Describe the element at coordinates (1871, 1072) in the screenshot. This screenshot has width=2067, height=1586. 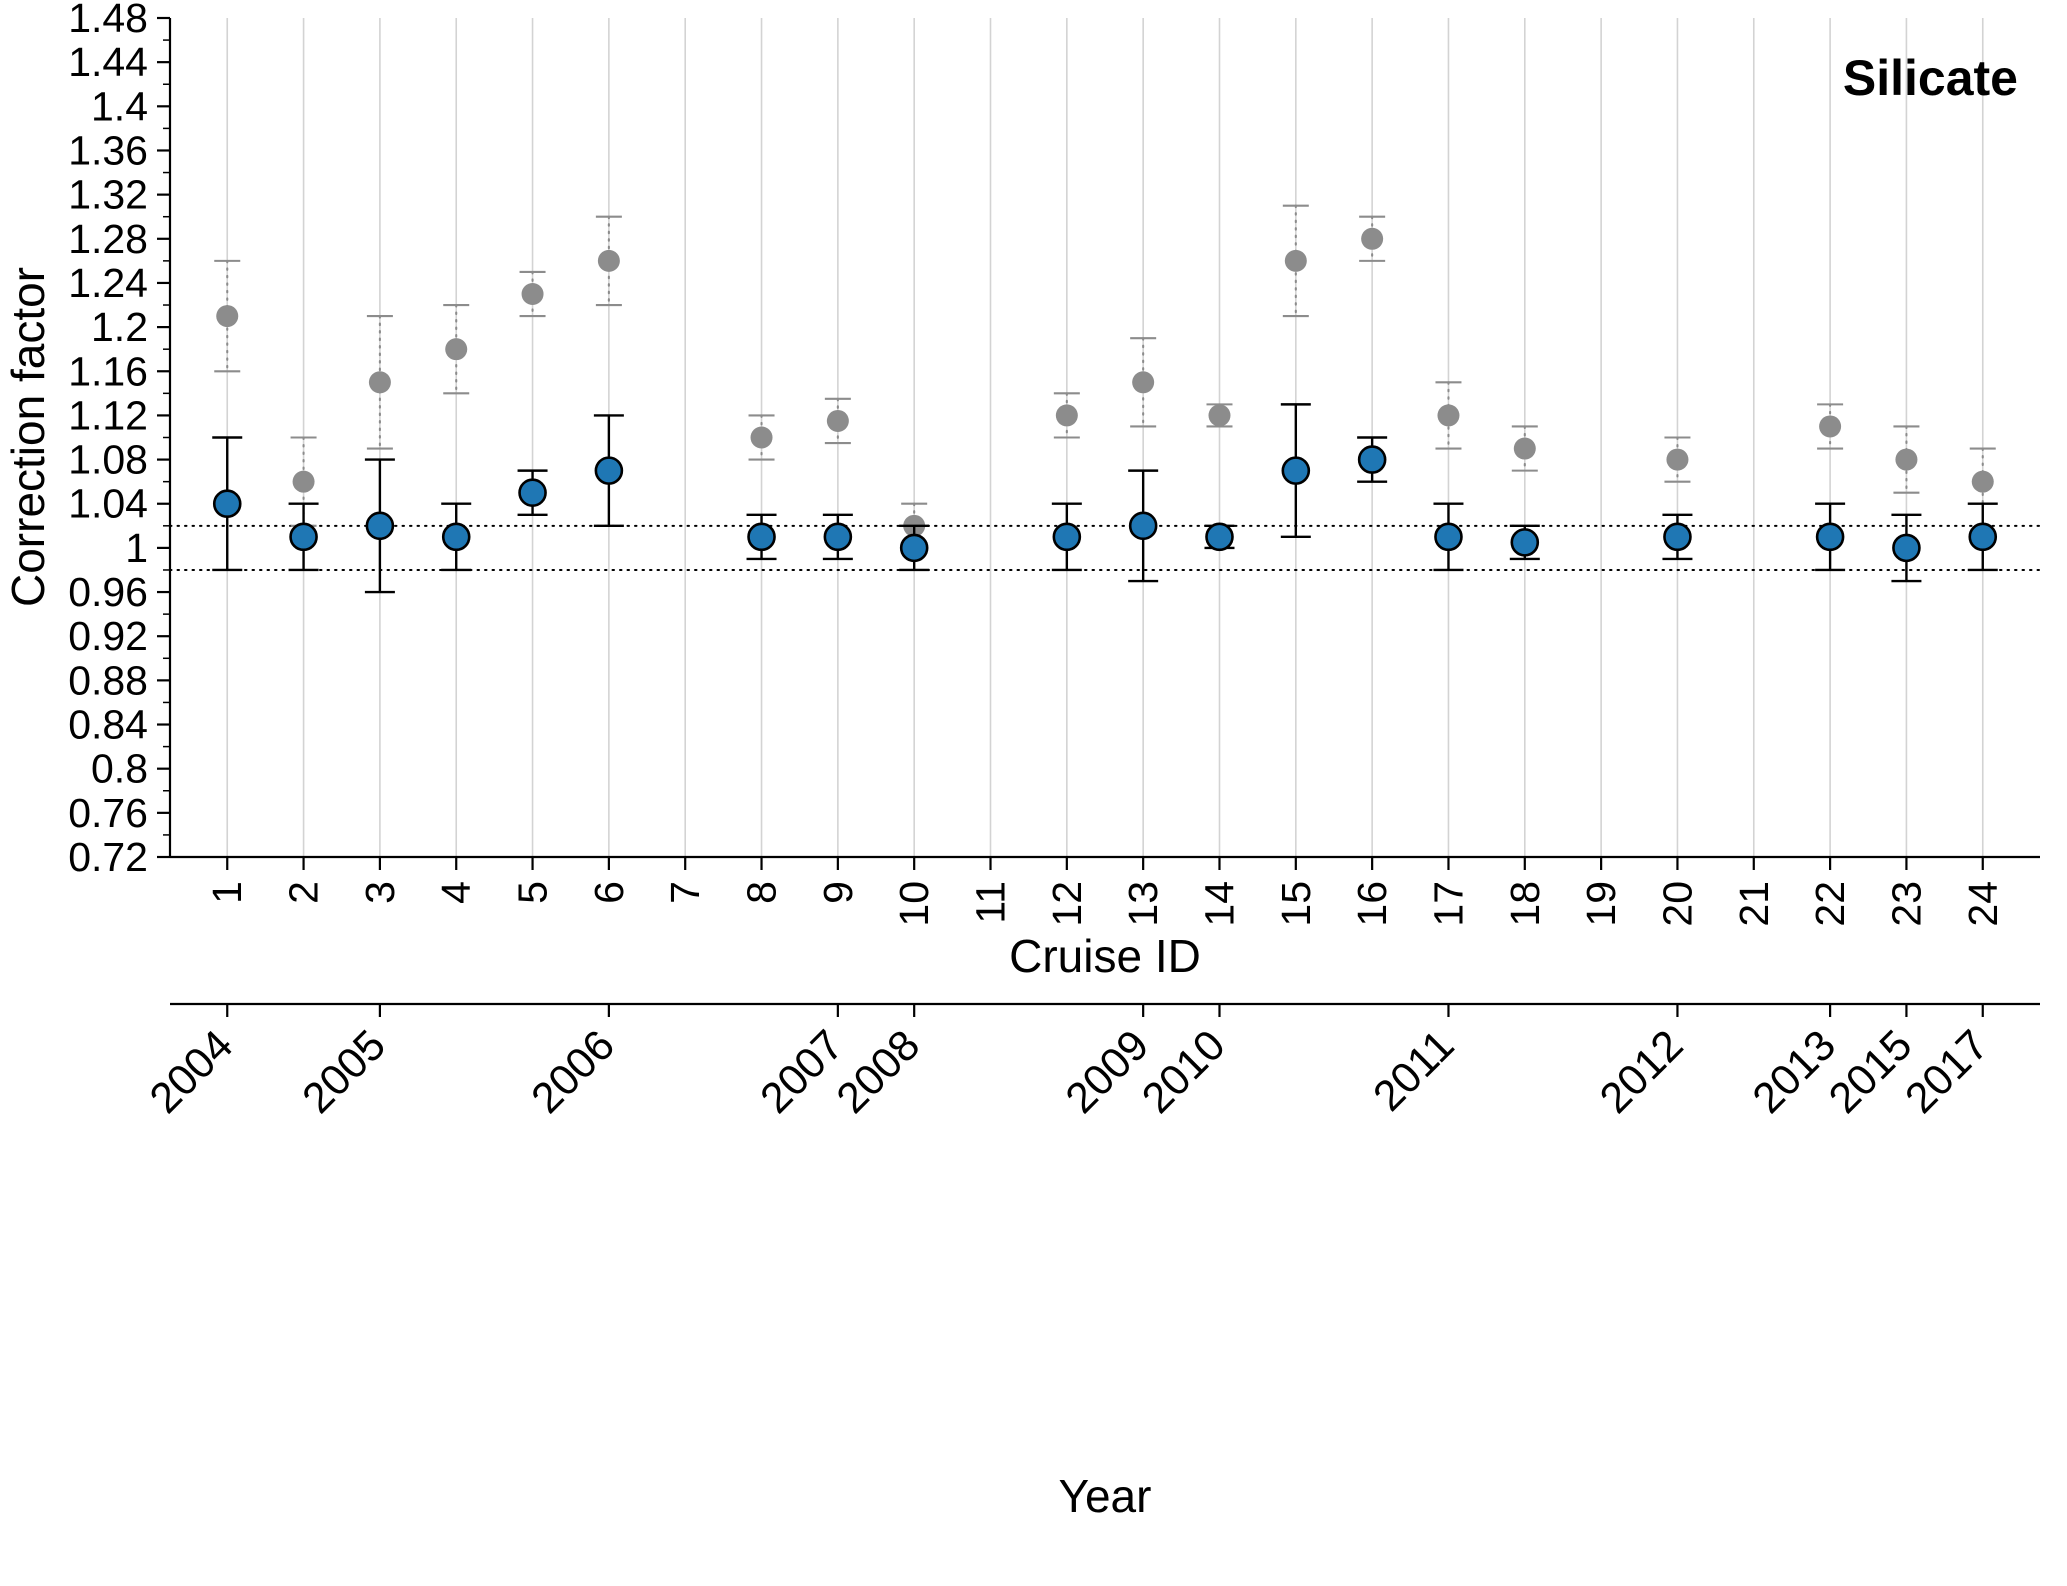
I see `year-tick-label: 2015` at that location.